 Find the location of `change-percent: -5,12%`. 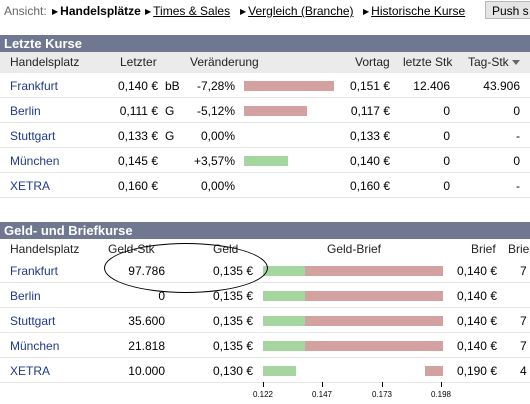

change-percent: -5,12% is located at coordinates (215, 111).